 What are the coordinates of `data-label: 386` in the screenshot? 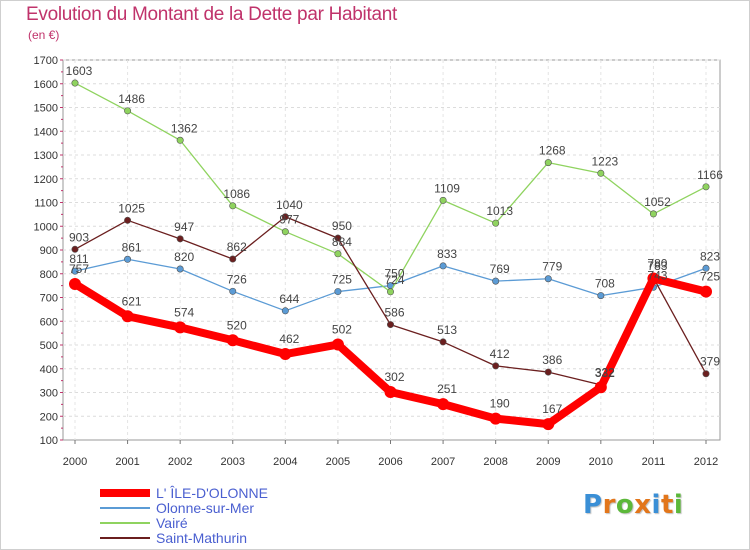 It's located at (552, 360).